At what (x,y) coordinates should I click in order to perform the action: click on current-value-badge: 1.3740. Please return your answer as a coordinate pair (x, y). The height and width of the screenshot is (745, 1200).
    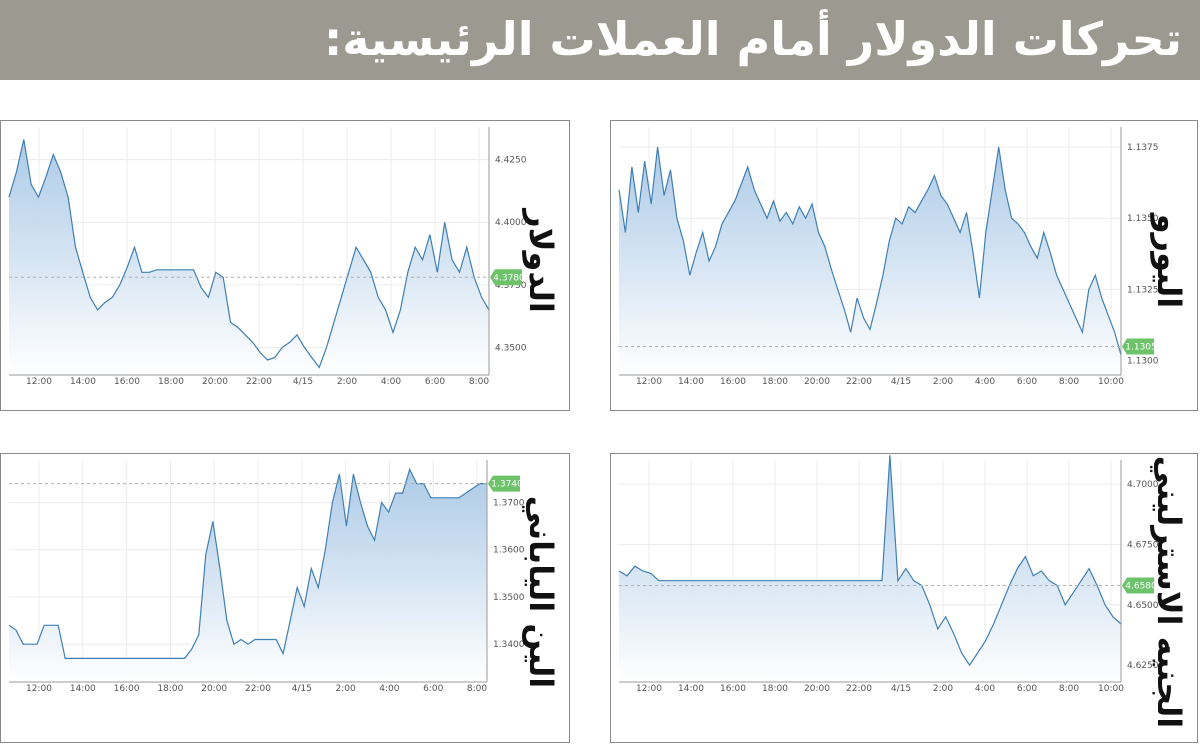
    Looking at the image, I should click on (505, 483).